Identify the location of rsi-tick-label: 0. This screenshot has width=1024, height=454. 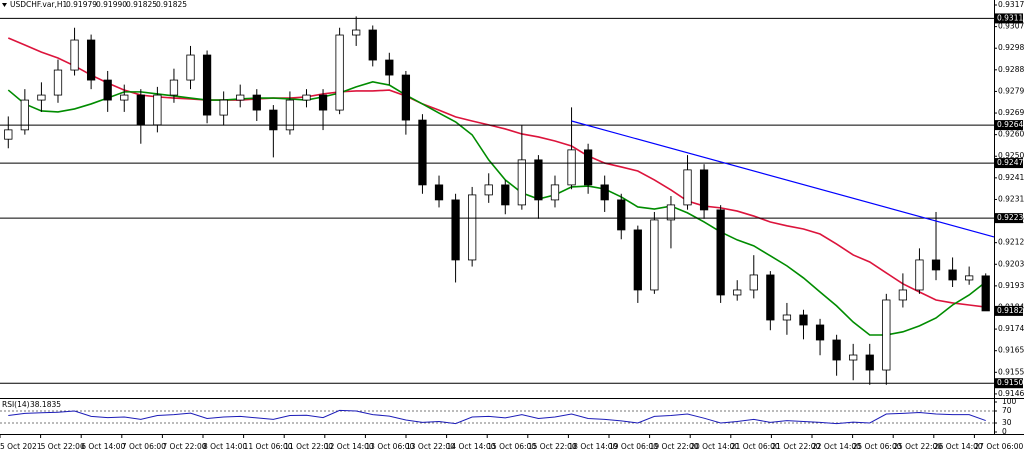
(1004, 431).